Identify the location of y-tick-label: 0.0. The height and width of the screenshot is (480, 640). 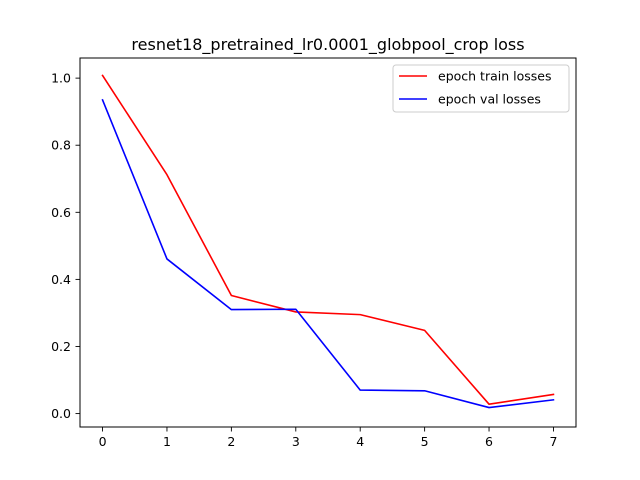
(61, 413).